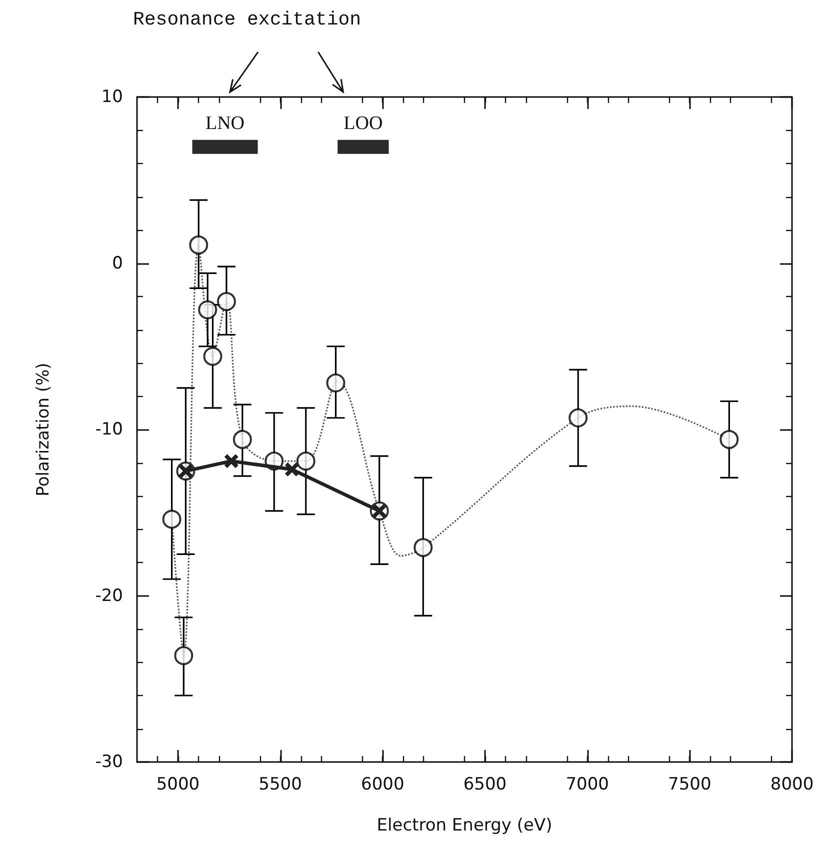 This screenshot has width=827, height=859. What do you see at coordinates (485, 784) in the screenshot?
I see `x-tick-label: 6500` at bounding box center [485, 784].